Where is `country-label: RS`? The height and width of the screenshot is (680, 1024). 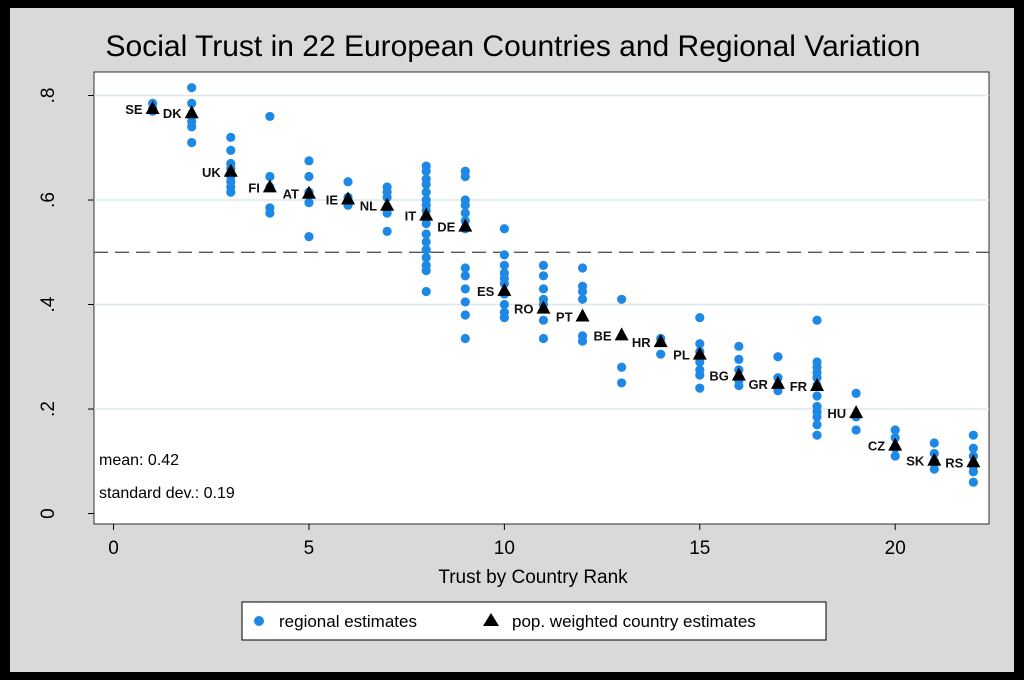 country-label: RS is located at coordinates (954, 462).